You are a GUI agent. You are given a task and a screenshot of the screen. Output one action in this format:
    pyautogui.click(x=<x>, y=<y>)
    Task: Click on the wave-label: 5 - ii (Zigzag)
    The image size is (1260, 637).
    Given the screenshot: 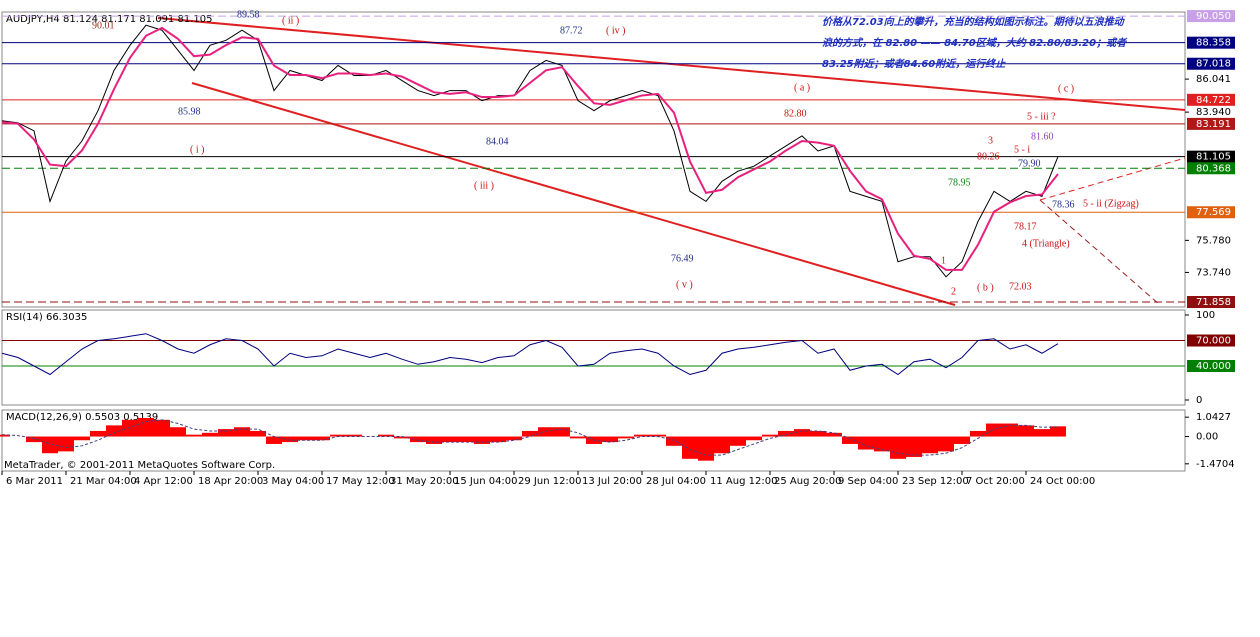 What is the action you would take?
    pyautogui.click(x=1111, y=203)
    